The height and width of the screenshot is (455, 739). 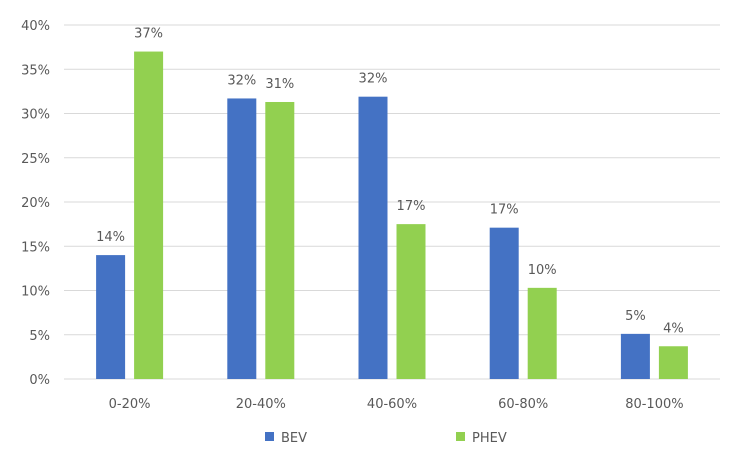 I want to click on data-label: 4%, so click(x=673, y=328).